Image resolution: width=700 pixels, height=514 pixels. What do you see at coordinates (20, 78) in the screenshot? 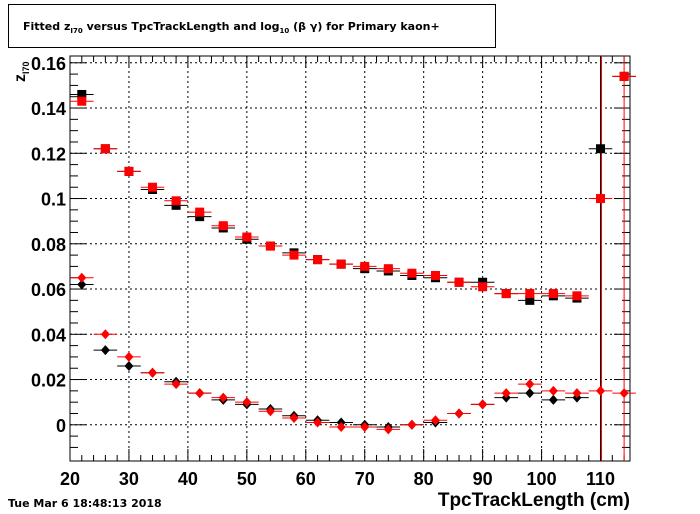
I see `y-axis-title-main: z` at bounding box center [20, 78].